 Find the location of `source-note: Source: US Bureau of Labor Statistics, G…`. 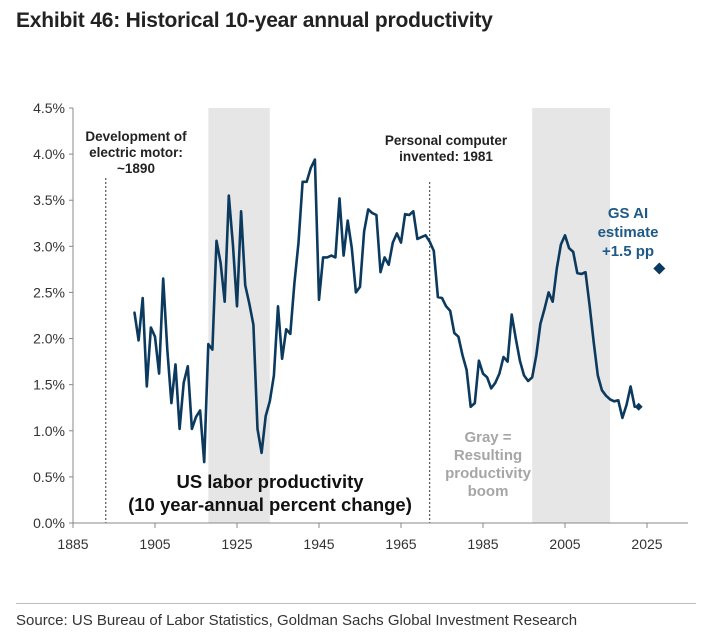

source-note: Source: US Bureau of Labor Statistics, G… is located at coordinates (297, 620).